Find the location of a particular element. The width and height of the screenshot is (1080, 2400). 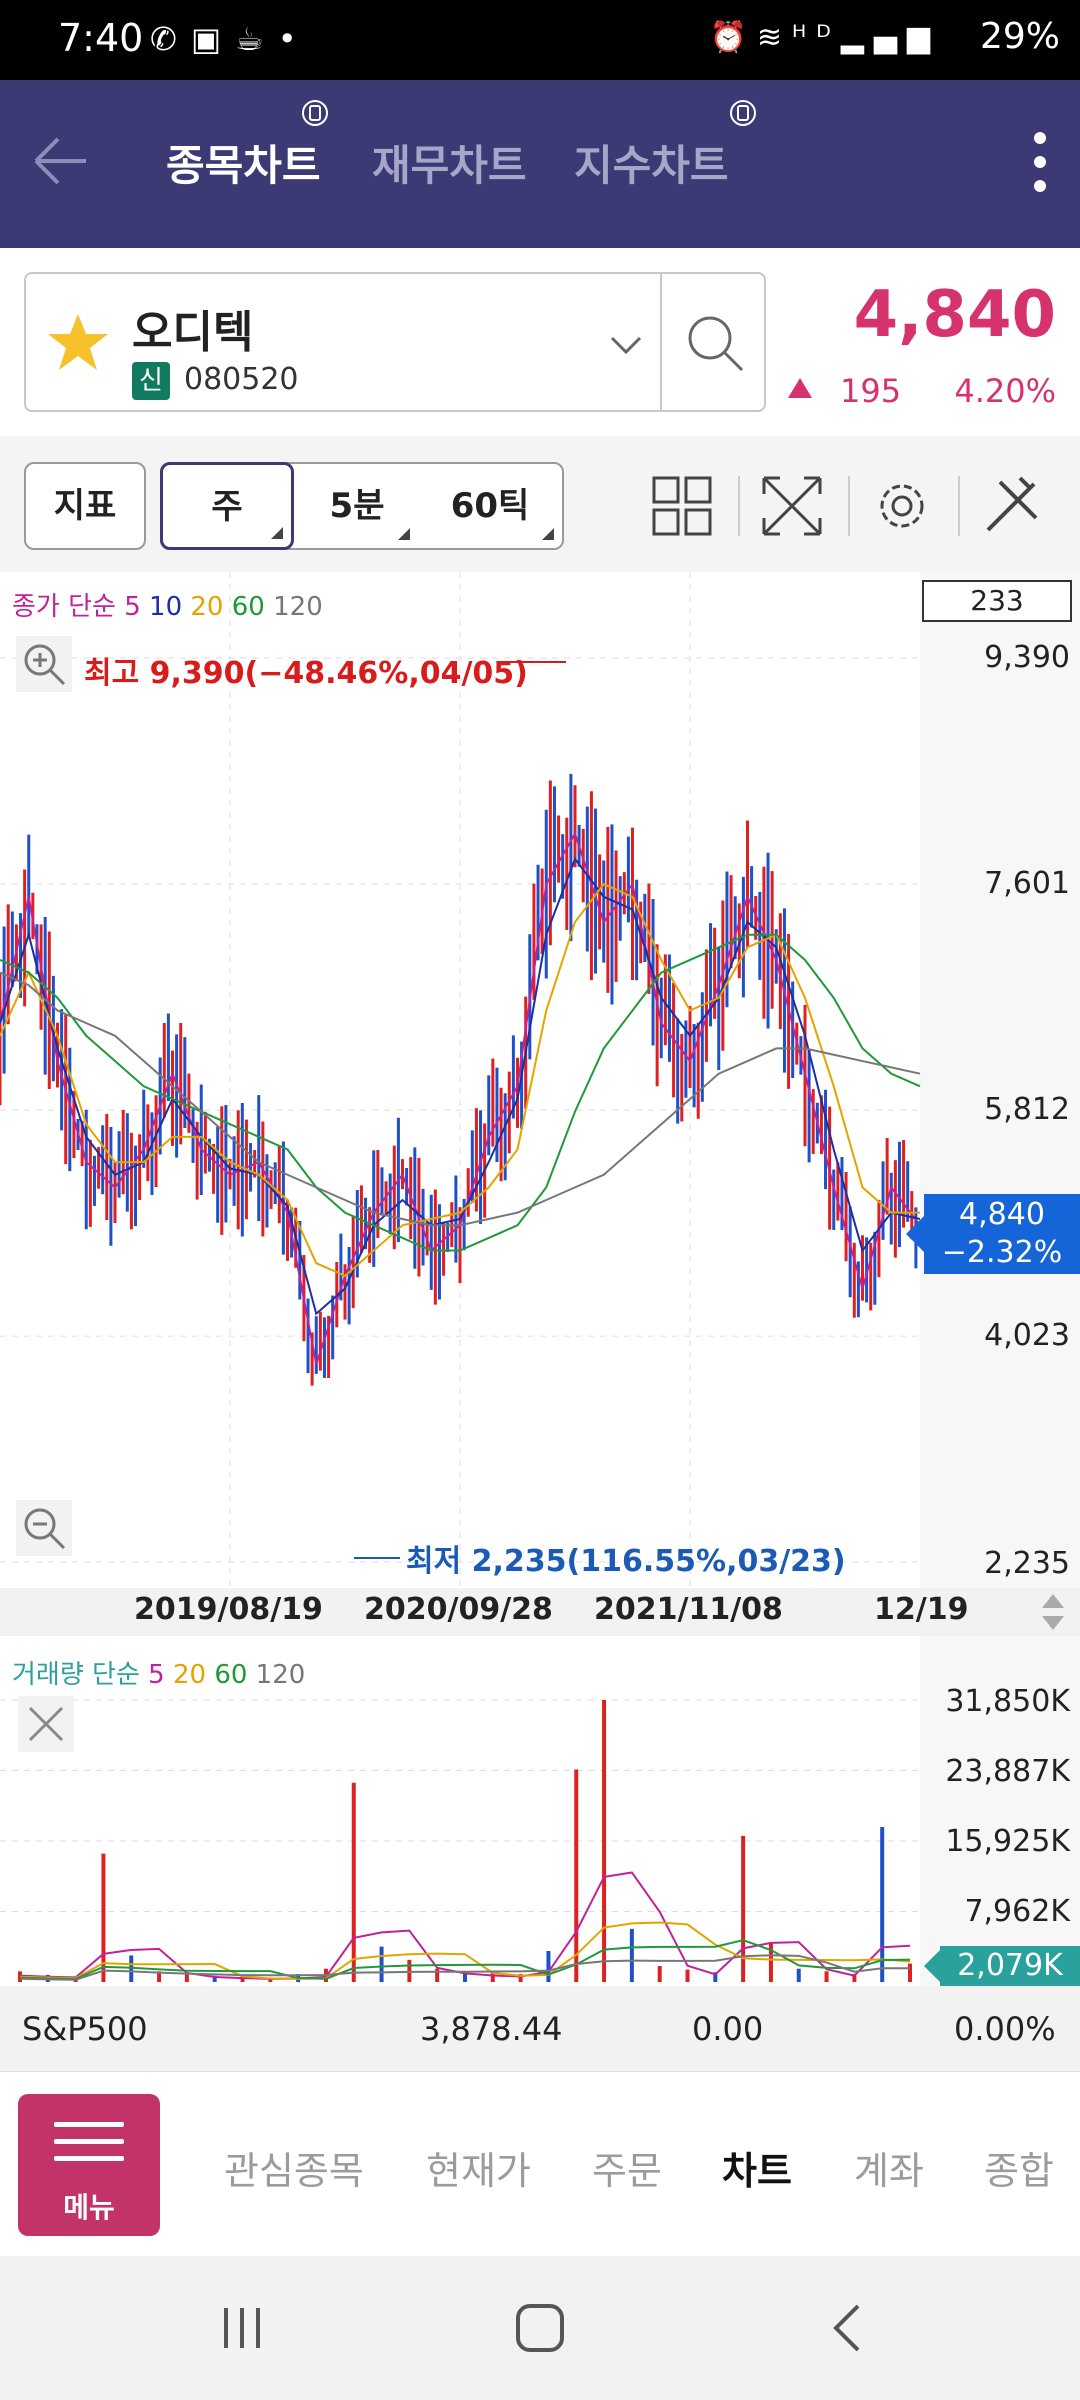

index-change-pct: 0.00% is located at coordinates (1005, 2029).